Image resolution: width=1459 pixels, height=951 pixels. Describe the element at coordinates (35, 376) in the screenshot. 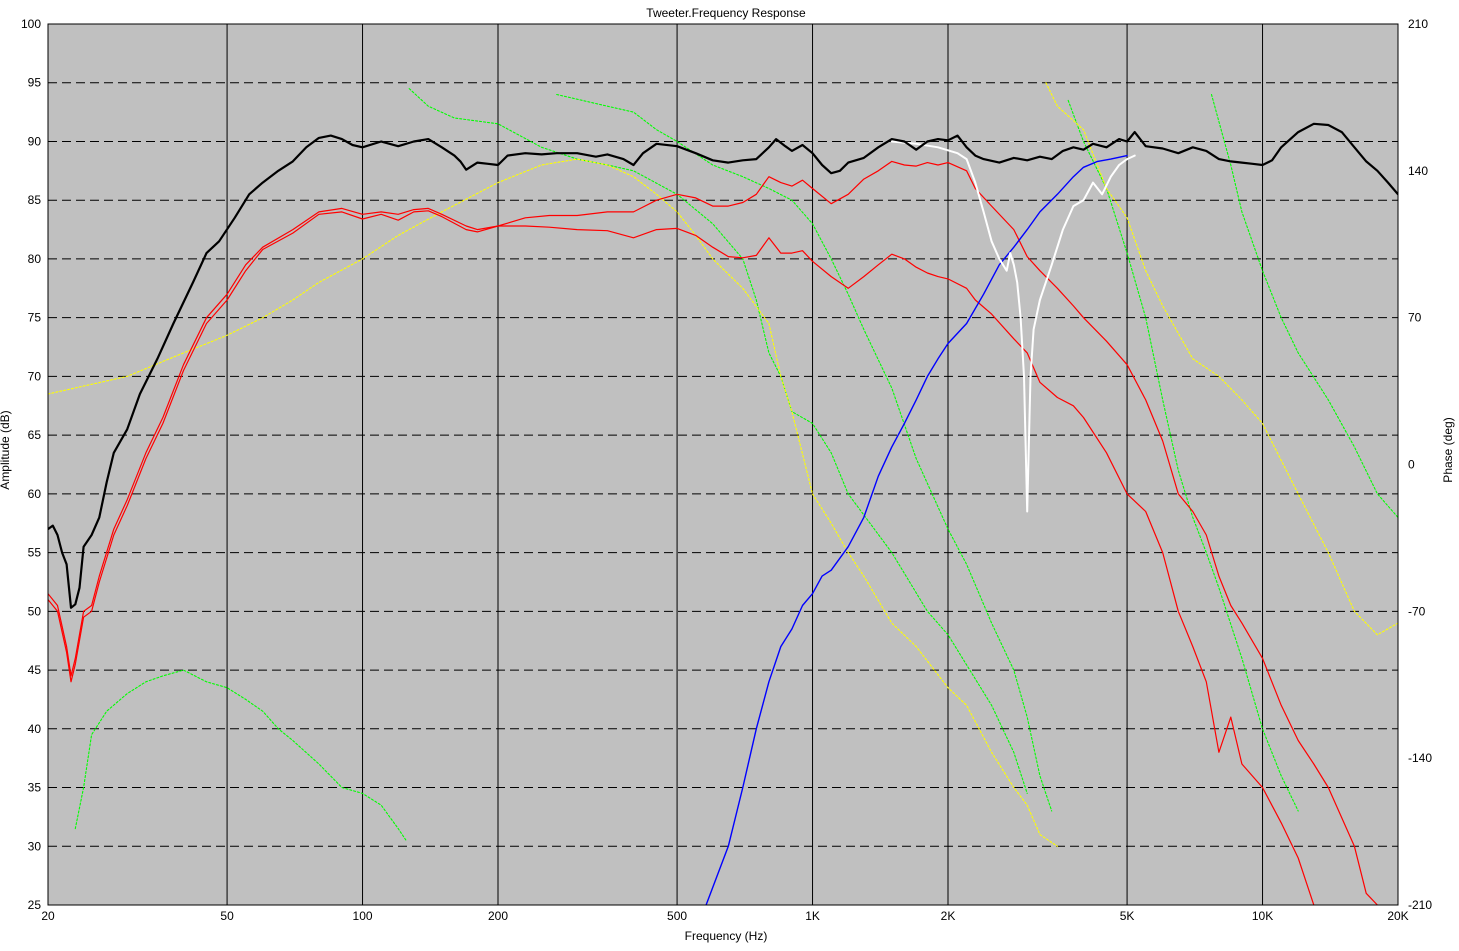

I see `y-tick-label: 70` at that location.